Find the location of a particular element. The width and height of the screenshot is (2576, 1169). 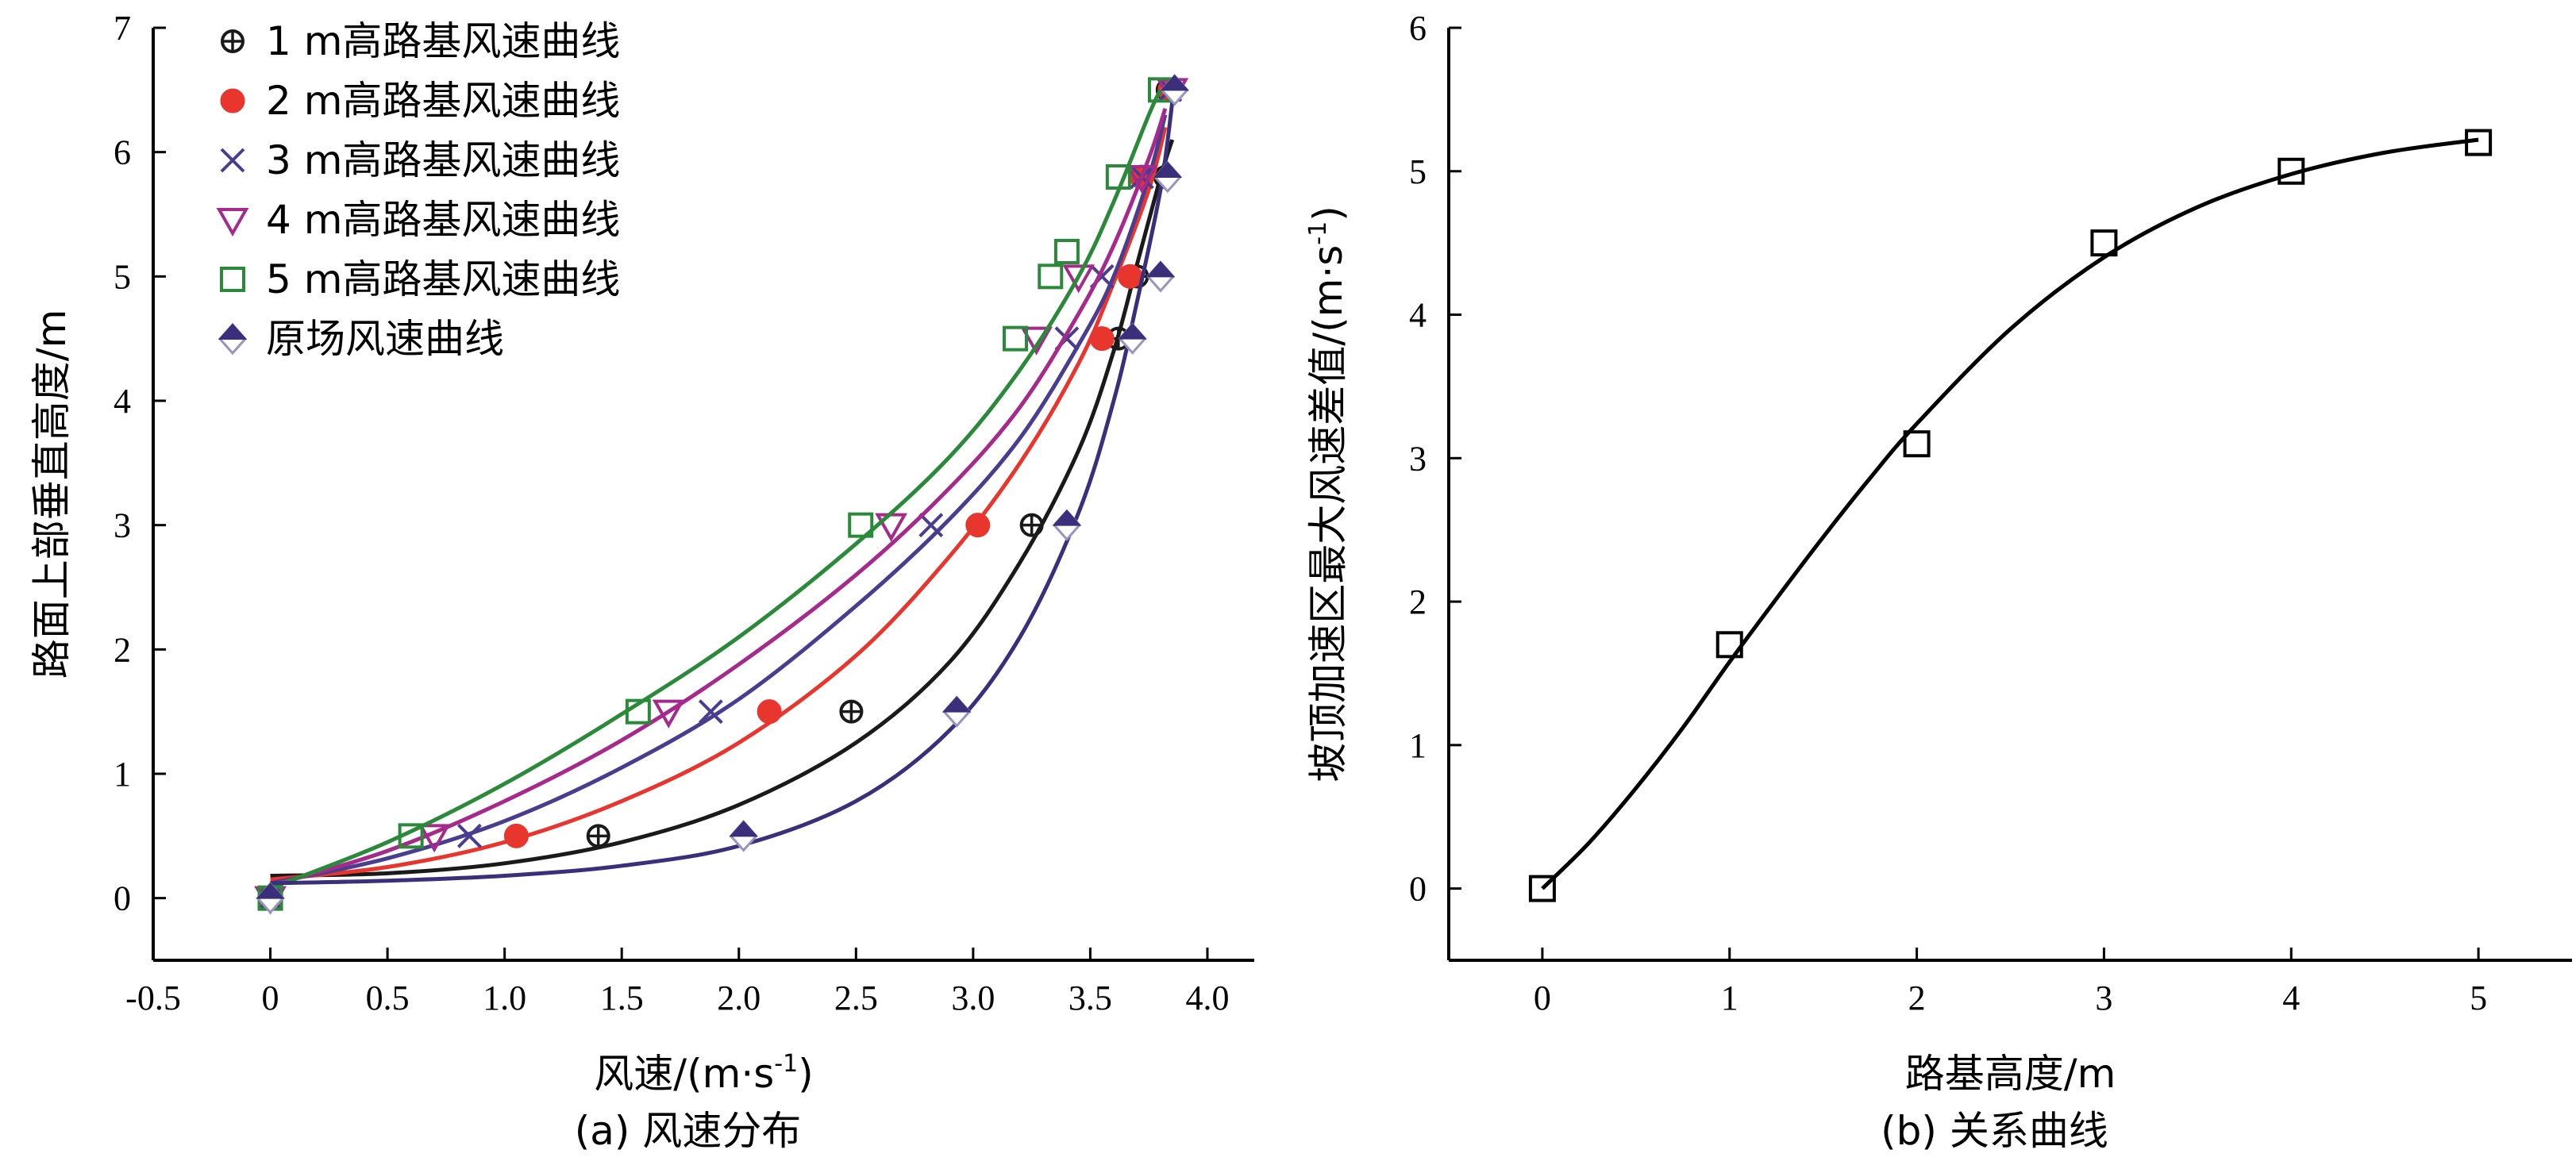

x-tick-label: 4 is located at coordinates (2291, 998).